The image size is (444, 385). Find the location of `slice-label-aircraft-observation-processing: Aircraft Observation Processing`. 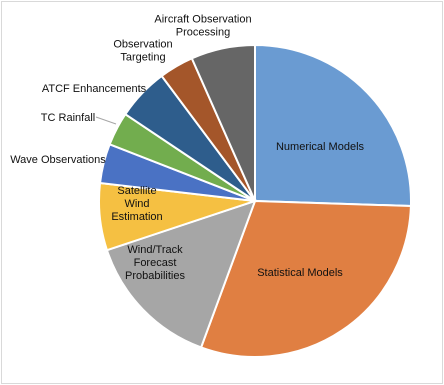

slice-label-aircraft-observation-processing: Aircraft Observation Processing is located at coordinates (202, 26).